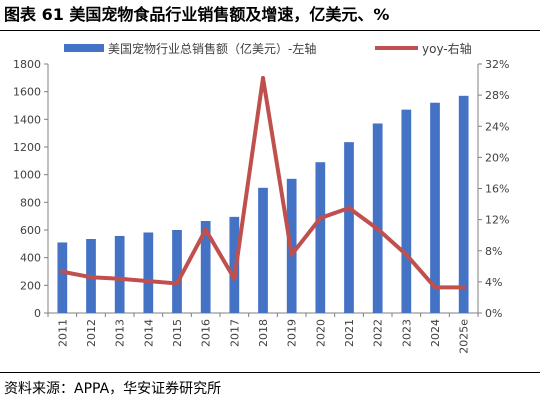 The height and width of the screenshot is (405, 540). Describe the element at coordinates (497, 157) in the screenshot. I see `right-tick-label: 20%` at that location.